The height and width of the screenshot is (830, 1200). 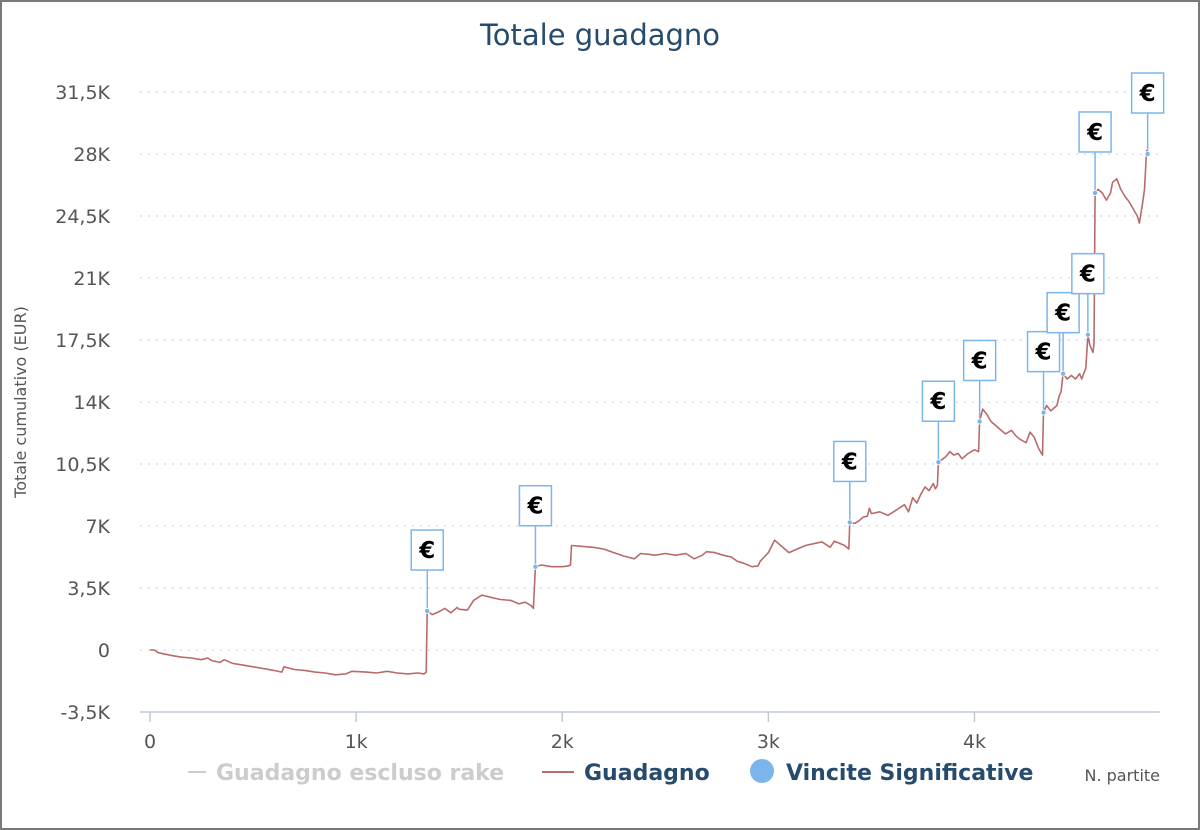 I want to click on legend-label: Guadagno, so click(x=647, y=773).